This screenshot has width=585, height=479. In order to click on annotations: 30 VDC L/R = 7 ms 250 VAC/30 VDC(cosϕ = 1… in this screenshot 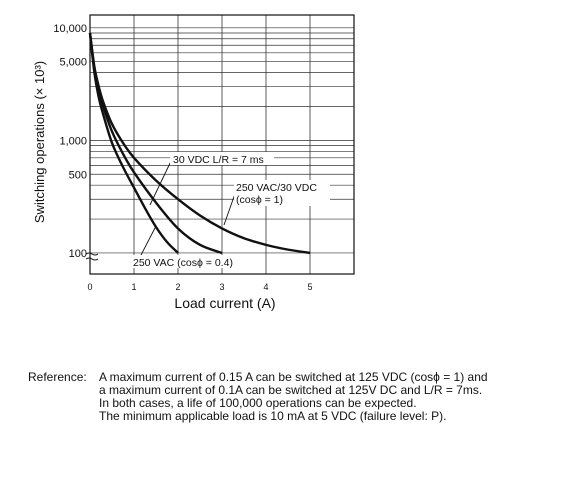, I will do `click(230, 210)`.